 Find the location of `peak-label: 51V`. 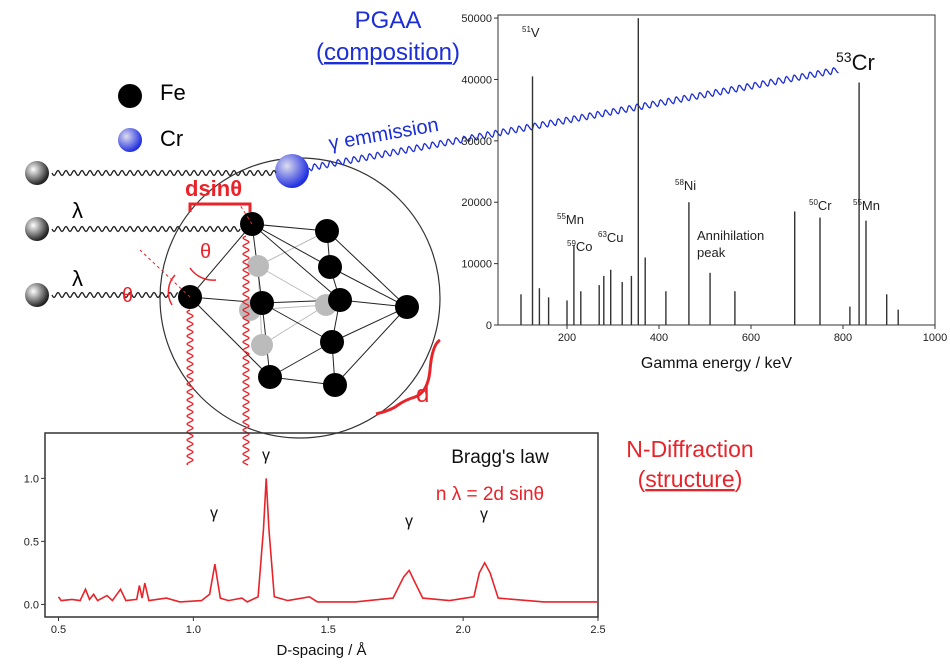

peak-label: 51V is located at coordinates (531, 32).